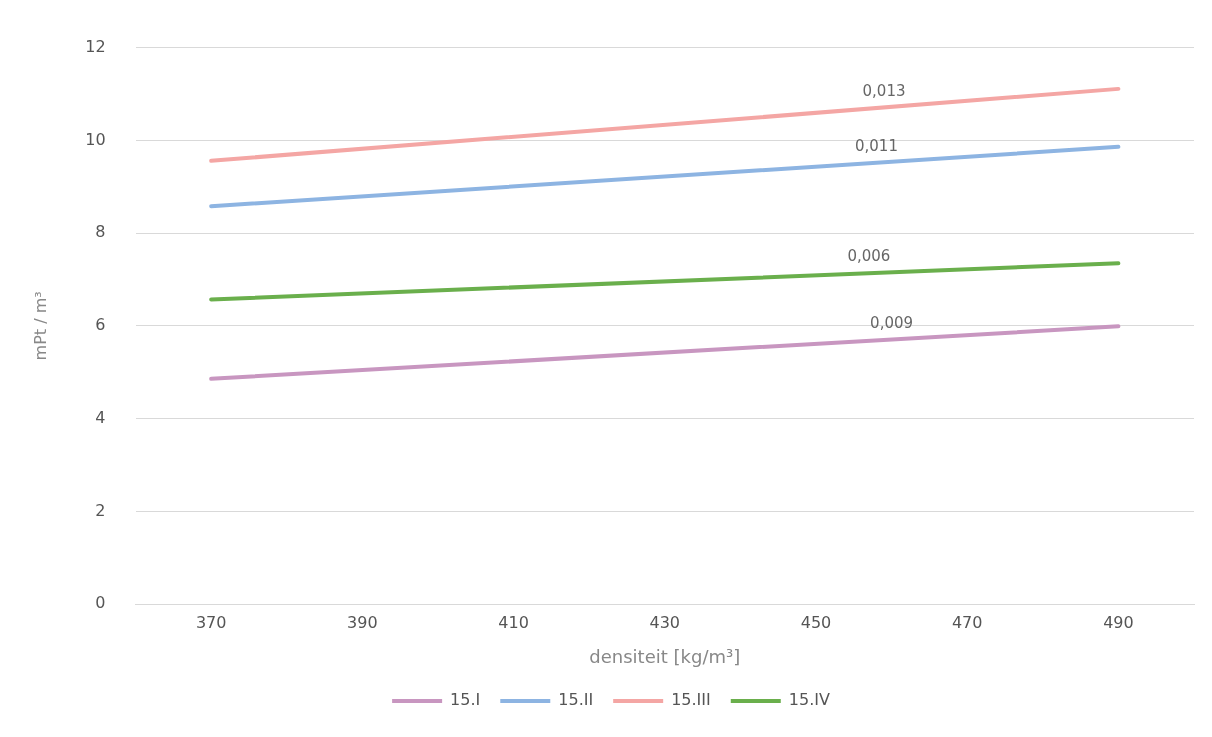 Image resolution: width=1212 pixels, height=737 pixels. Describe the element at coordinates (691, 700) in the screenshot. I see `legend-label: 15.III` at that location.